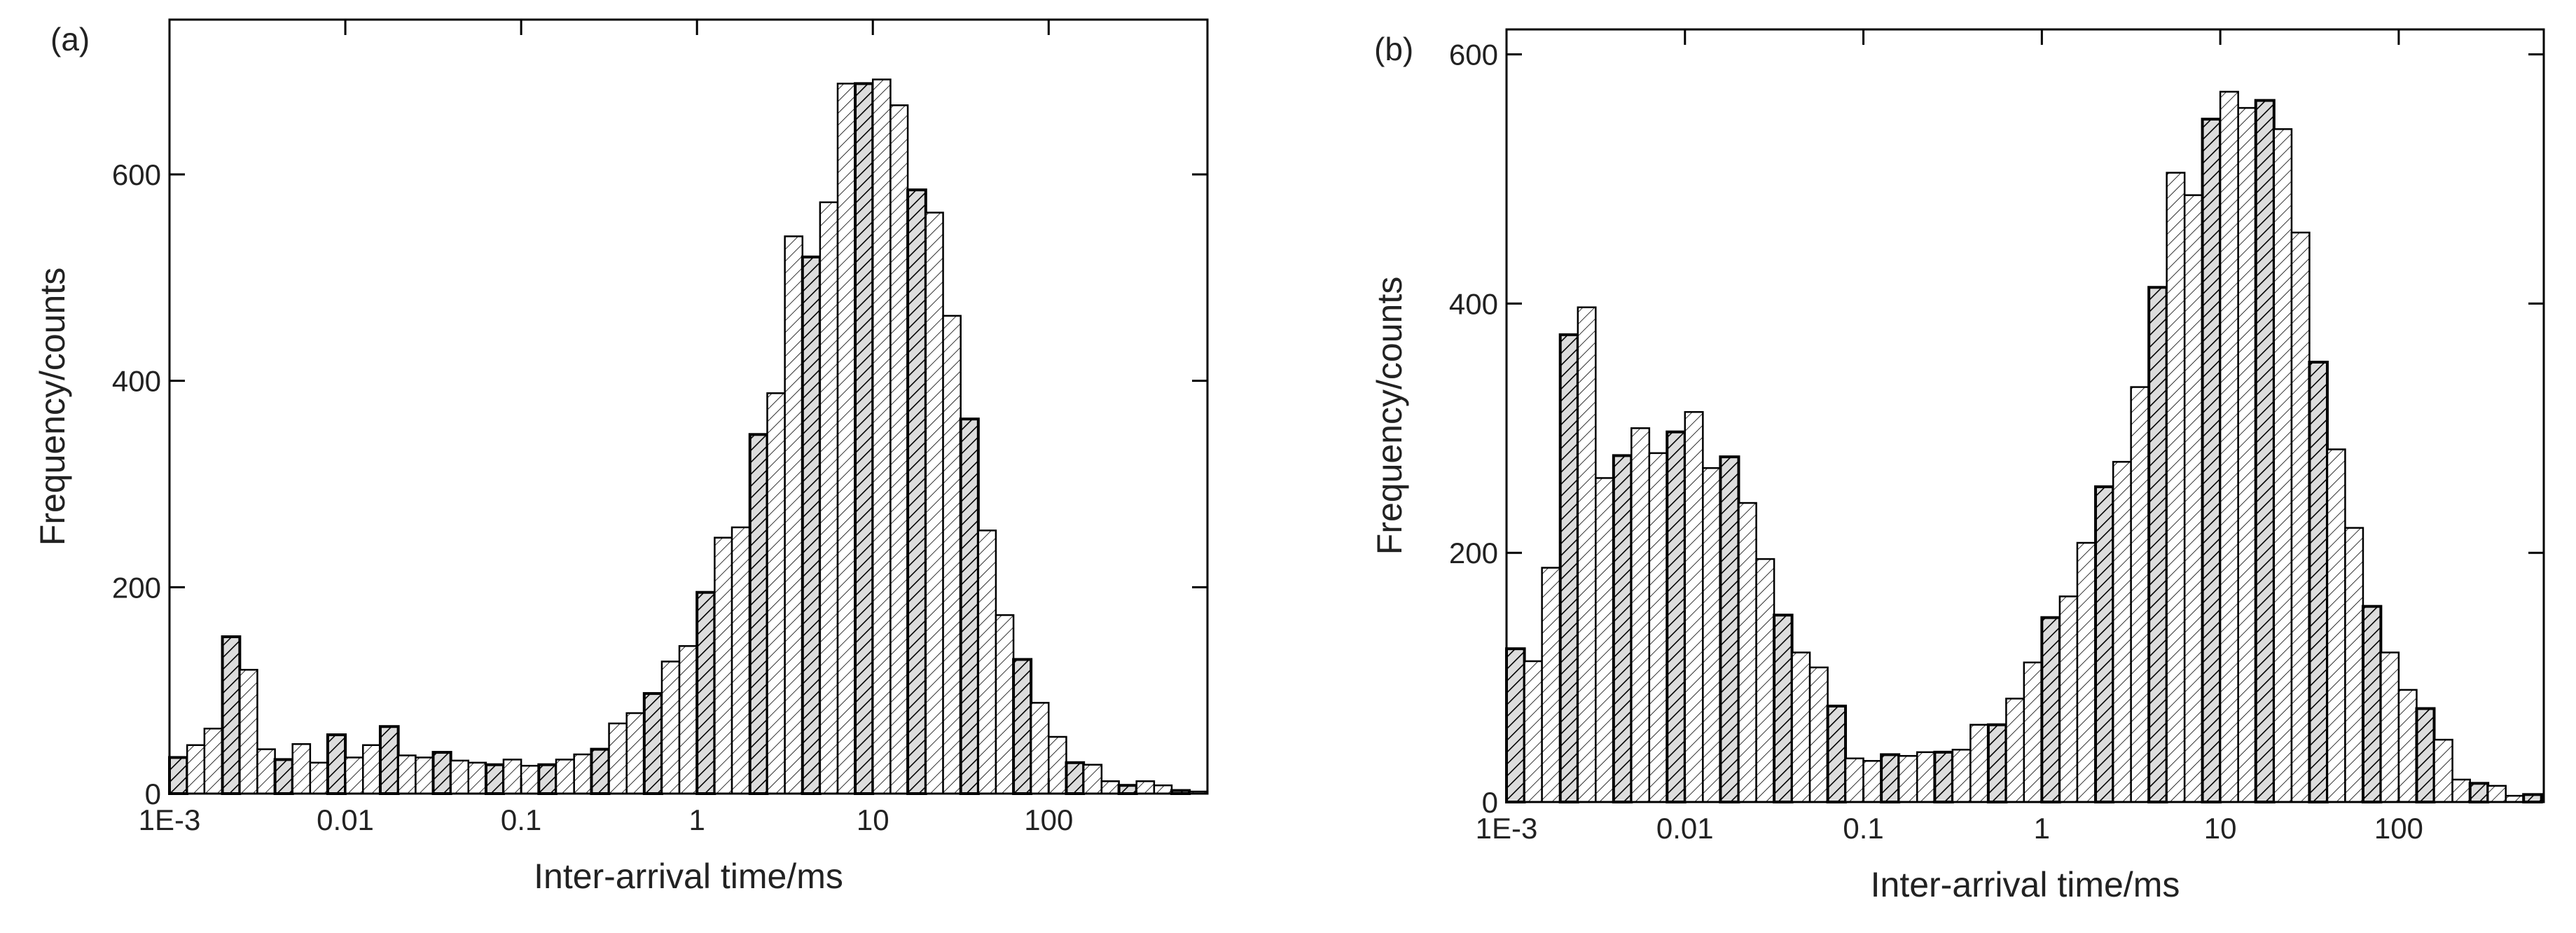  What do you see at coordinates (345, 819) in the screenshot?
I see `x-tick-label: 0.01` at bounding box center [345, 819].